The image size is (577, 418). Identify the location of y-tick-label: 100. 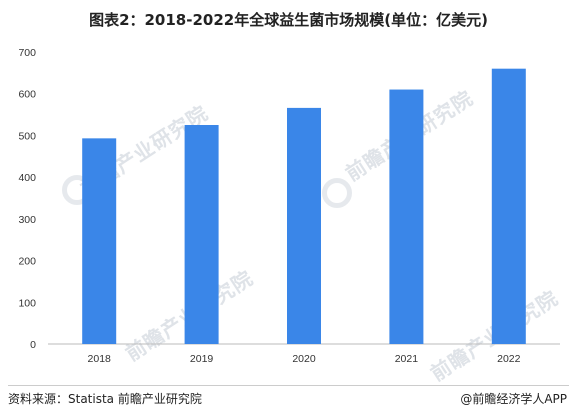
(27, 303).